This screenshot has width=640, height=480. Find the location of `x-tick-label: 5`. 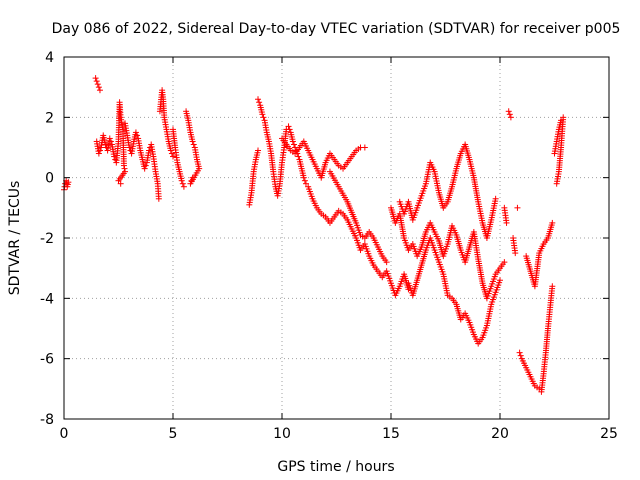

x-tick-label: 5 is located at coordinates (173, 434).